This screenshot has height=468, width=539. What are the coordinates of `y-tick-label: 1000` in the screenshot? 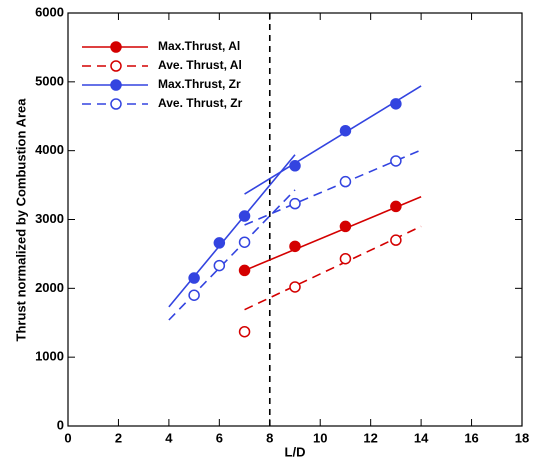 It's located at (49, 356).